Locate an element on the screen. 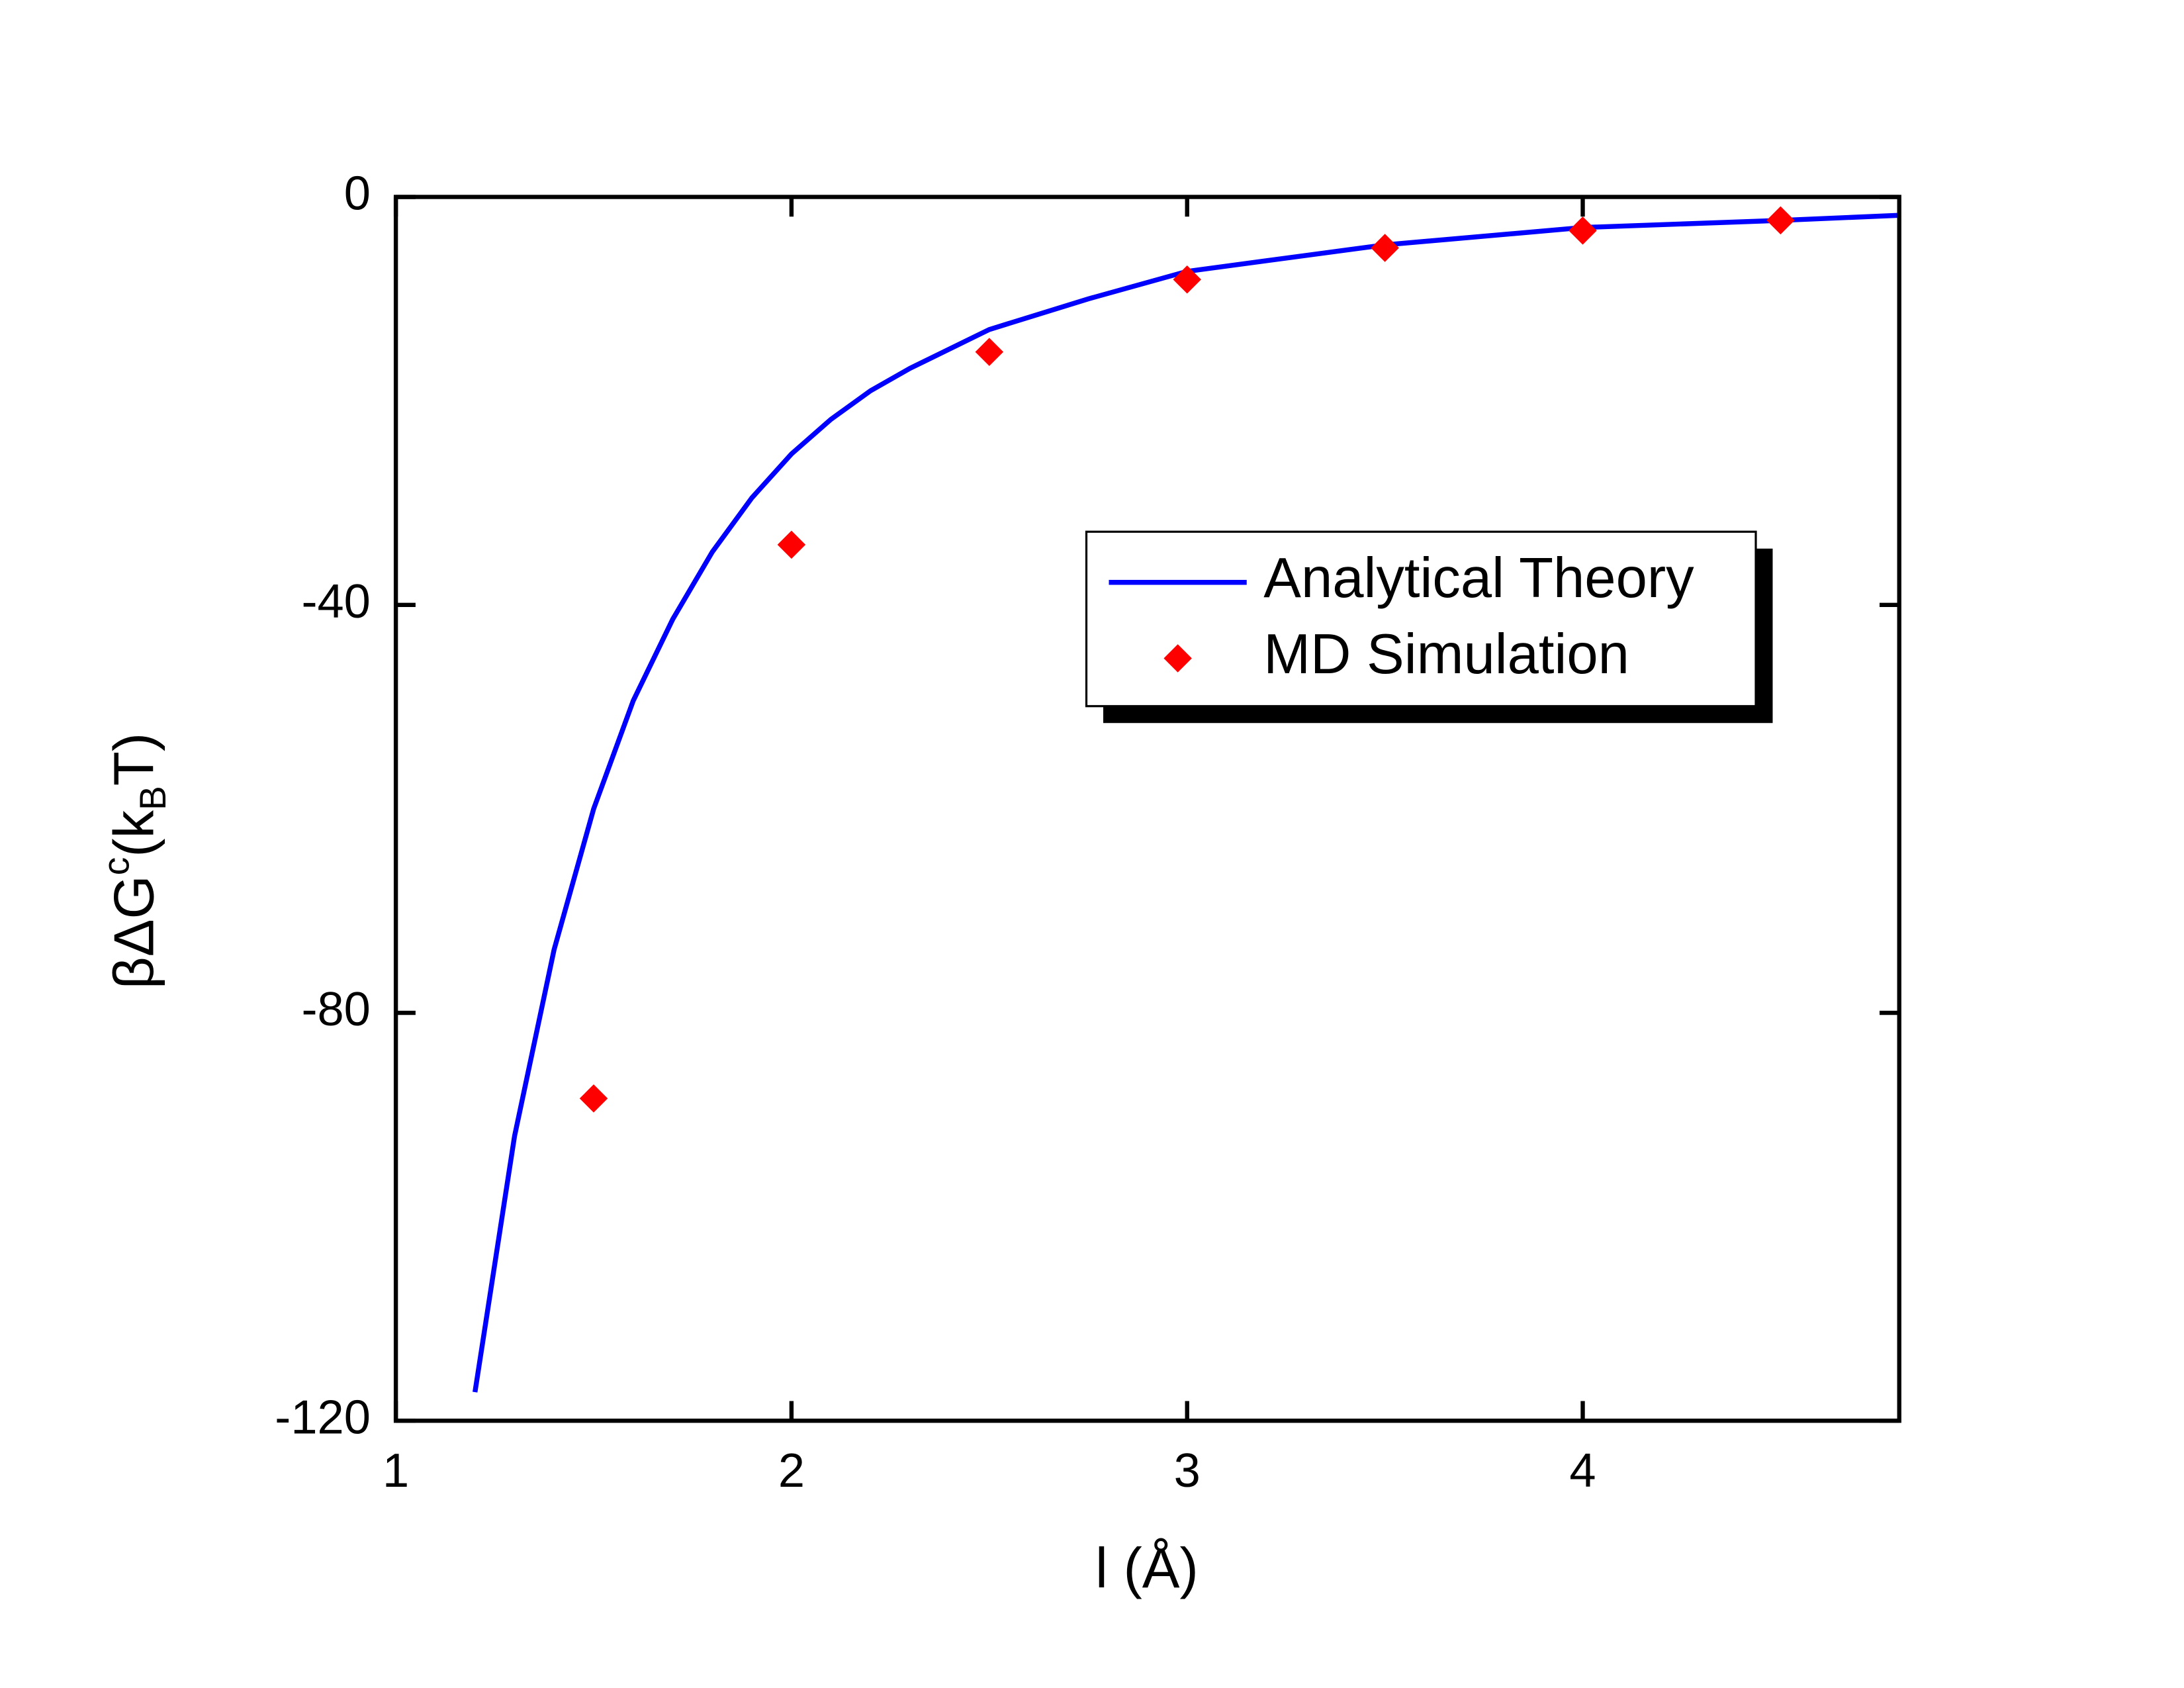  x-tick-label: 4 is located at coordinates (1582, 1470).